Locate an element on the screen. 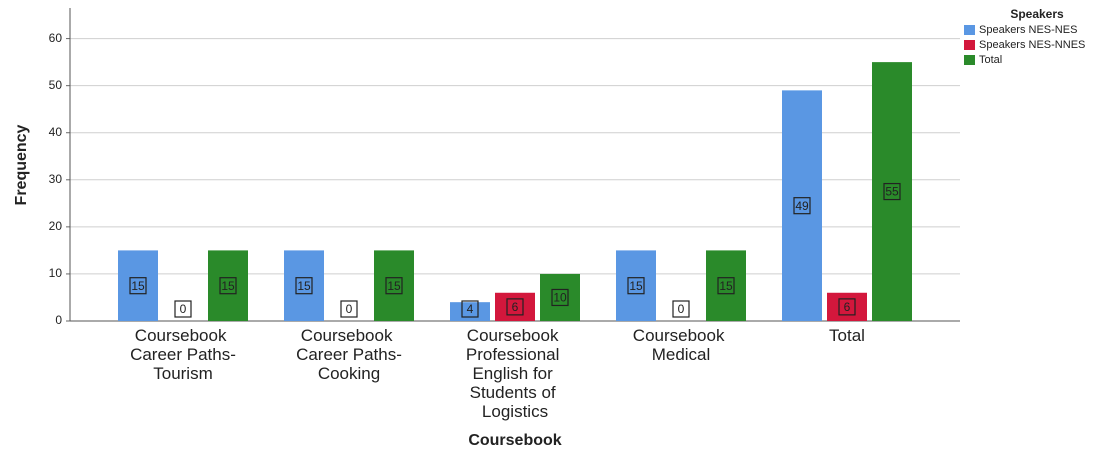  x-tick-label: Total is located at coordinates (847, 335).